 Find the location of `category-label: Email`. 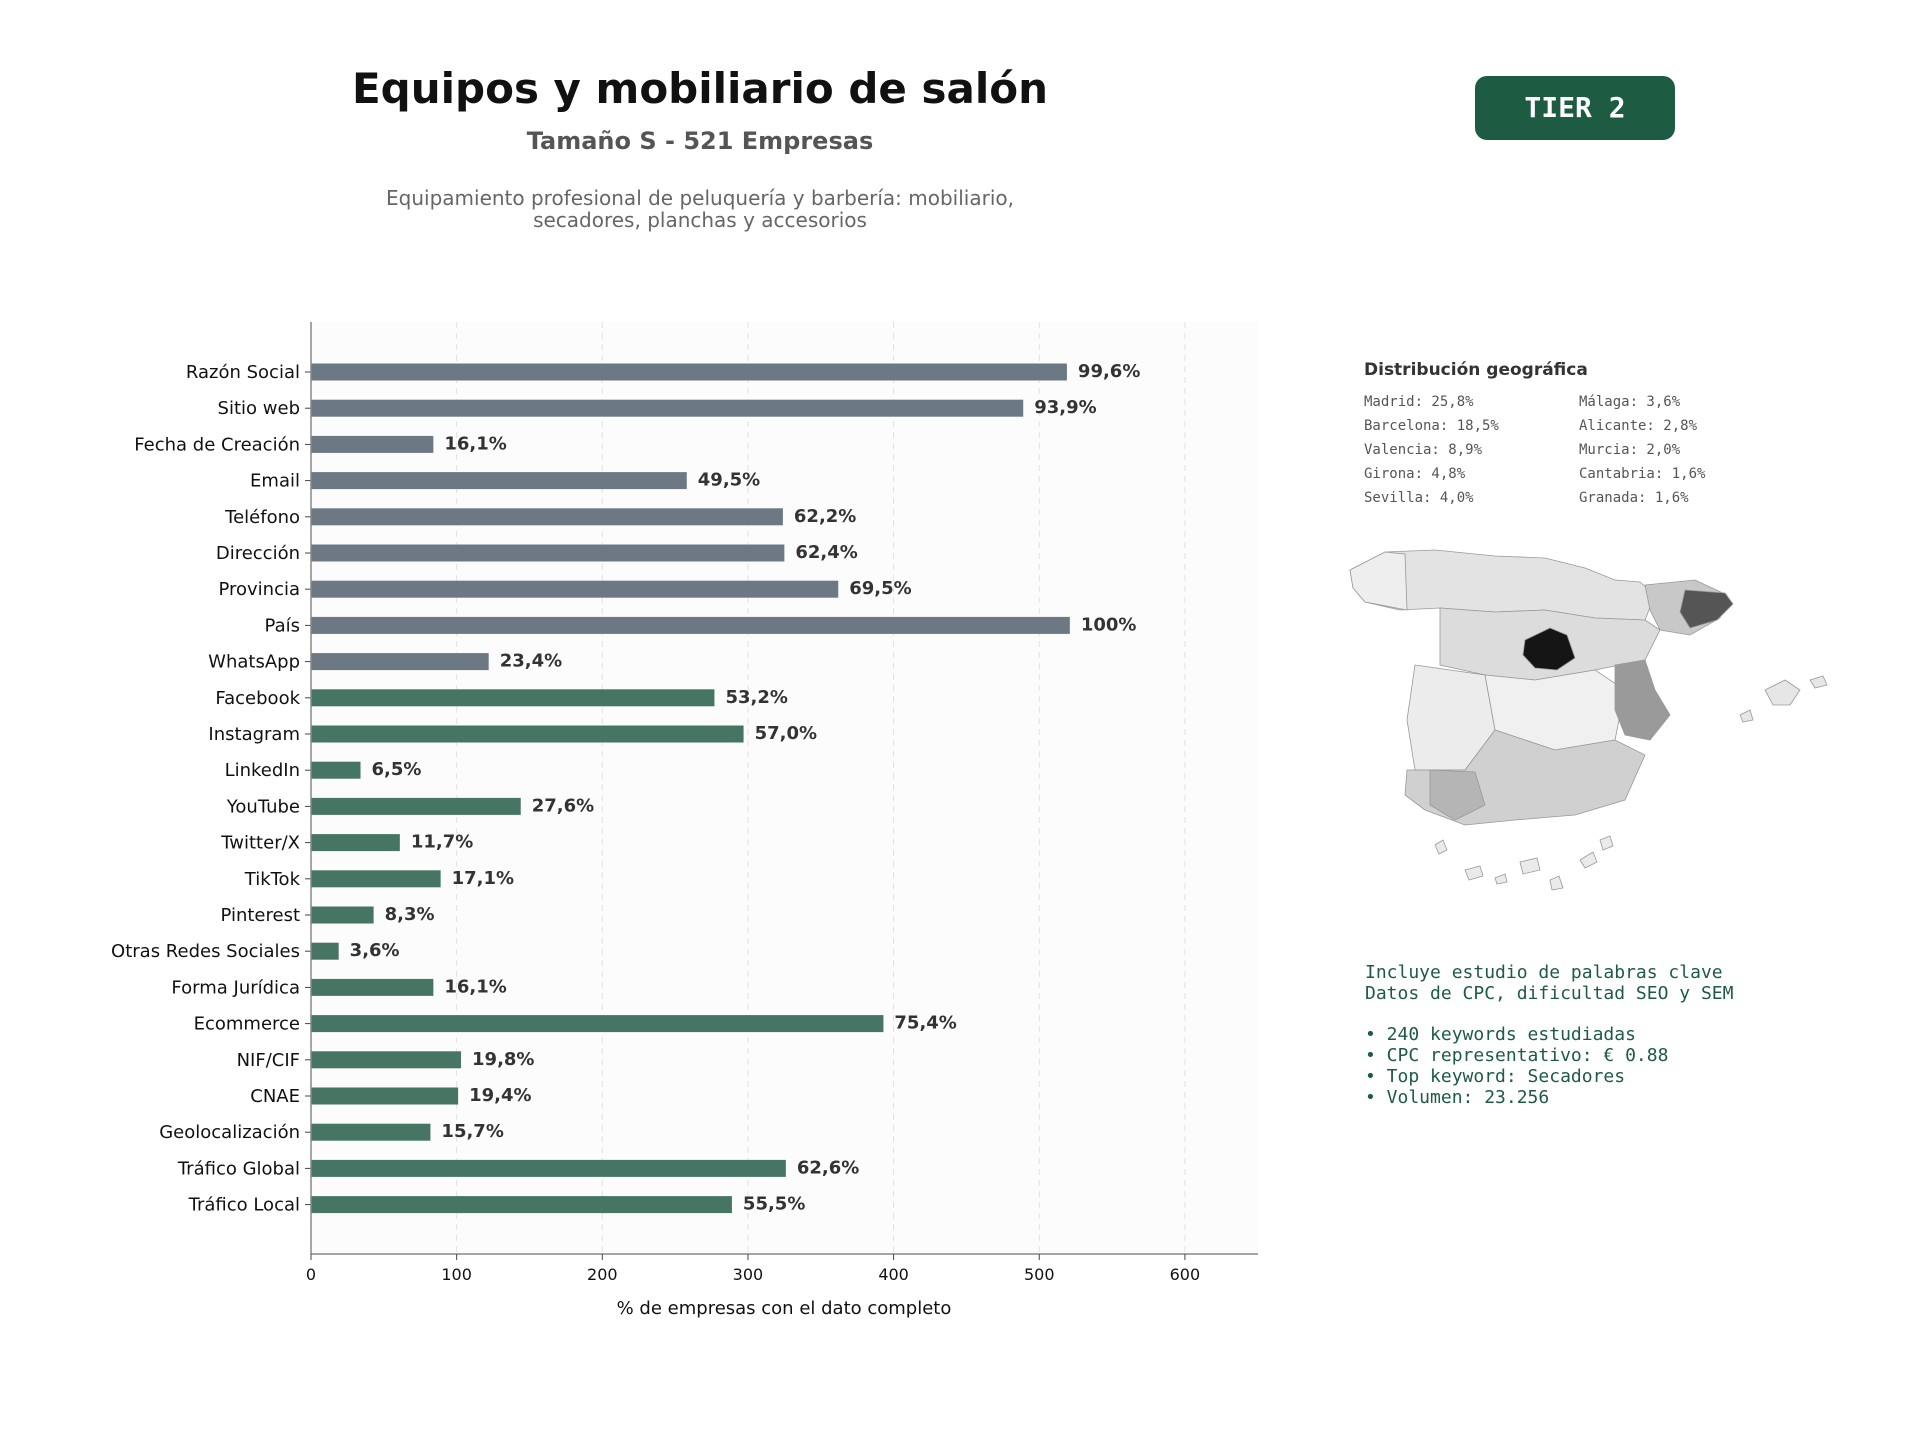

category-label: Email is located at coordinates (275, 481).